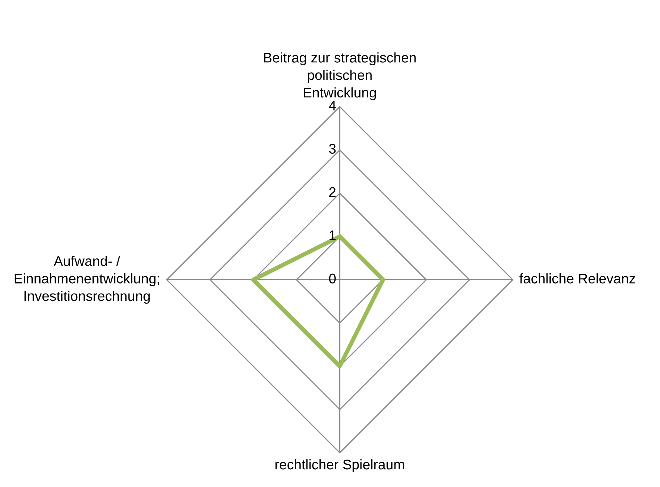  What do you see at coordinates (332, 149) in the screenshot?
I see `y-tick-label: 3` at bounding box center [332, 149].